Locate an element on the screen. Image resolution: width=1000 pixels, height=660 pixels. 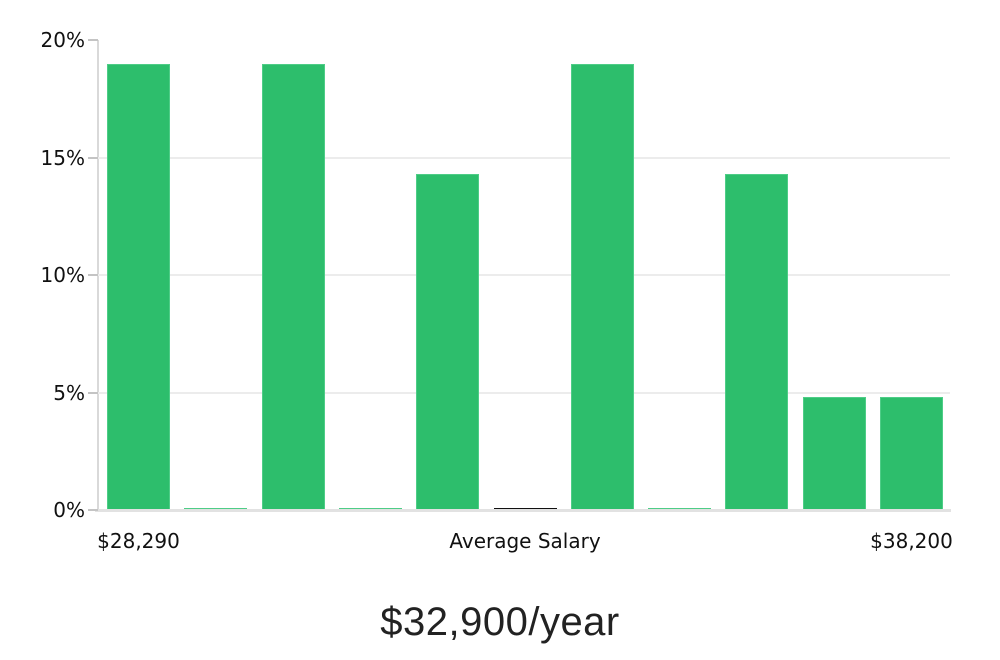
y-axis: 0% 5% 10% 15% 20% is located at coordinates (49, 275).